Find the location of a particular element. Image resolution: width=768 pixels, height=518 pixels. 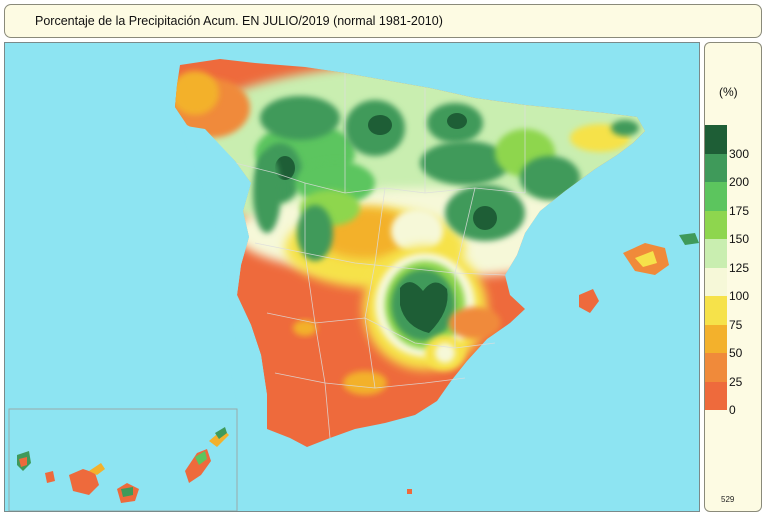

zone-center-max is located at coordinates (424, 307).